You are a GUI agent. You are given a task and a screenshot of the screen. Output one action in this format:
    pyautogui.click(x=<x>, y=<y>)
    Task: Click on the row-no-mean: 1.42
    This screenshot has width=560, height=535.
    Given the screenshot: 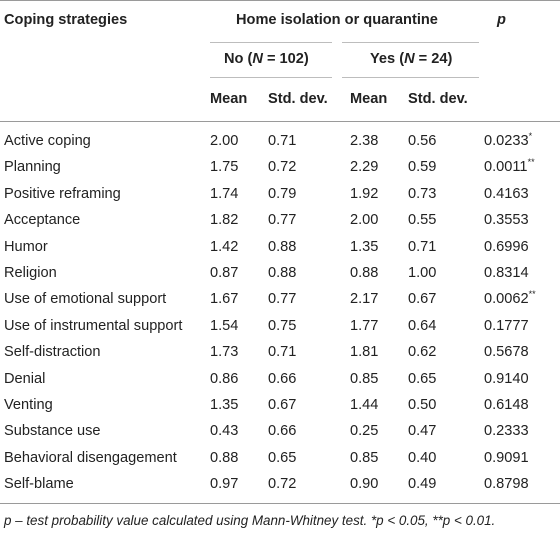 What is the action you would take?
    pyautogui.click(x=224, y=247)
    